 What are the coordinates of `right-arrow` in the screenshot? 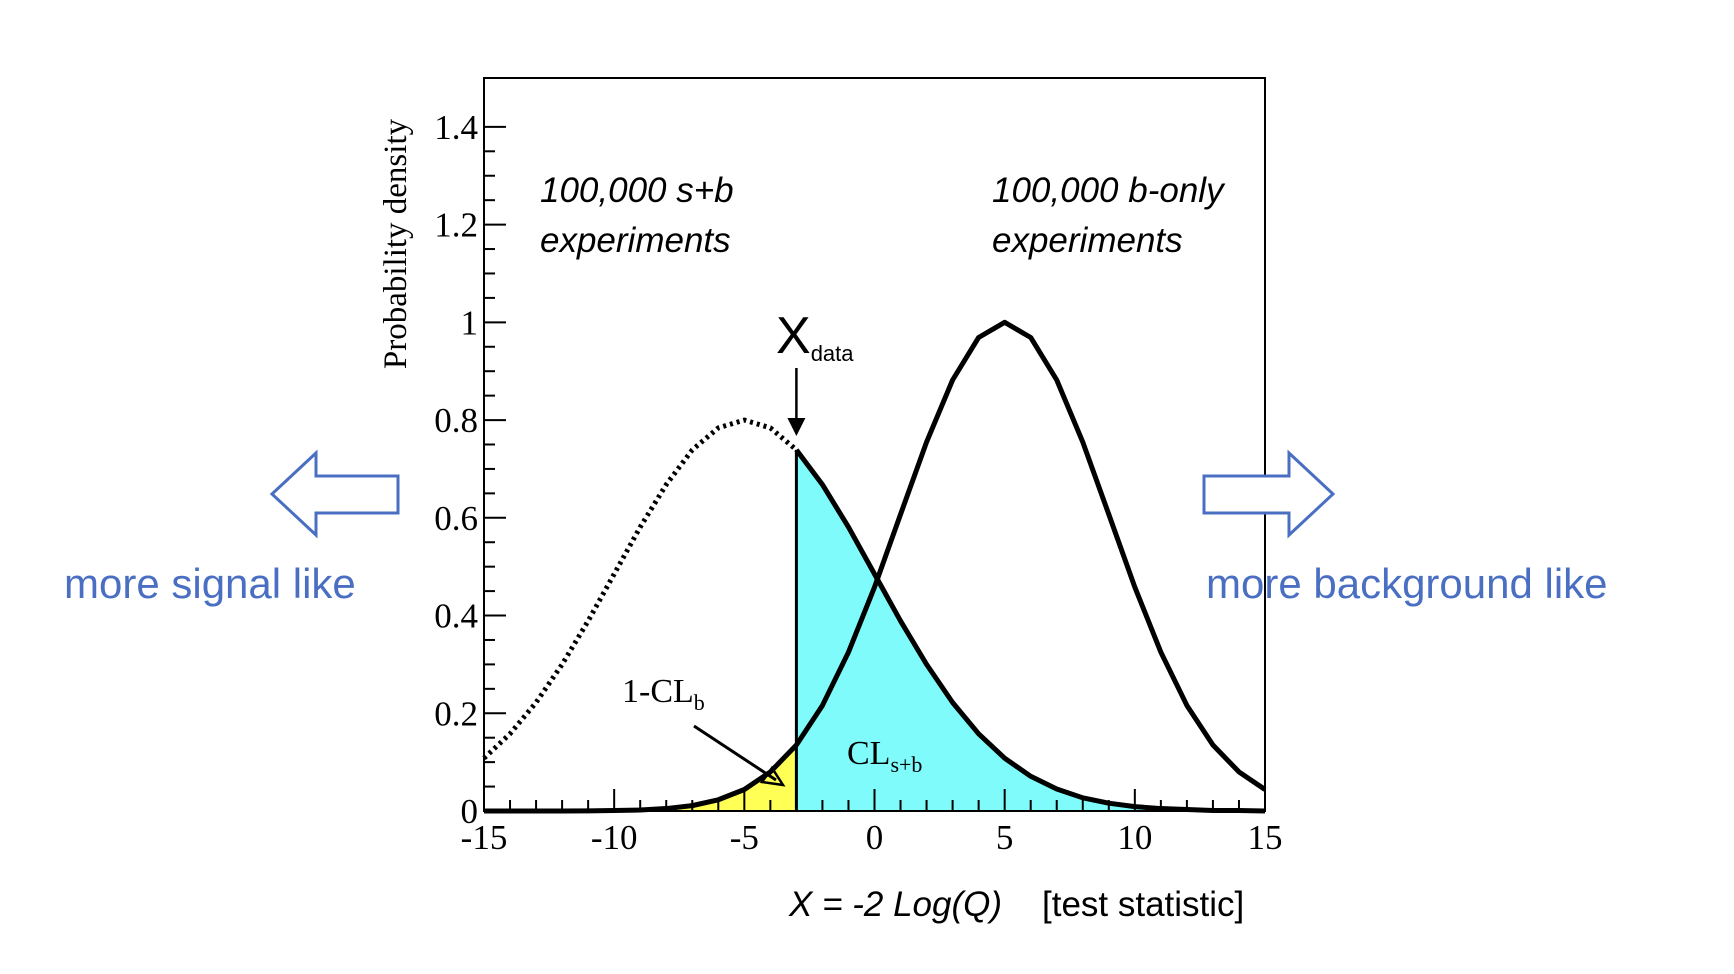 It's located at (1269, 494).